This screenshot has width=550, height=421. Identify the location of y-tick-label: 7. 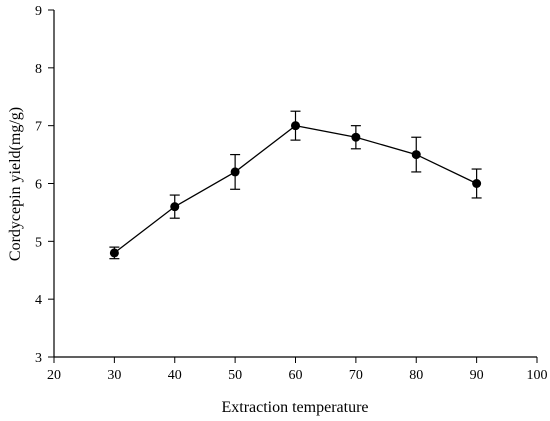
(38, 127).